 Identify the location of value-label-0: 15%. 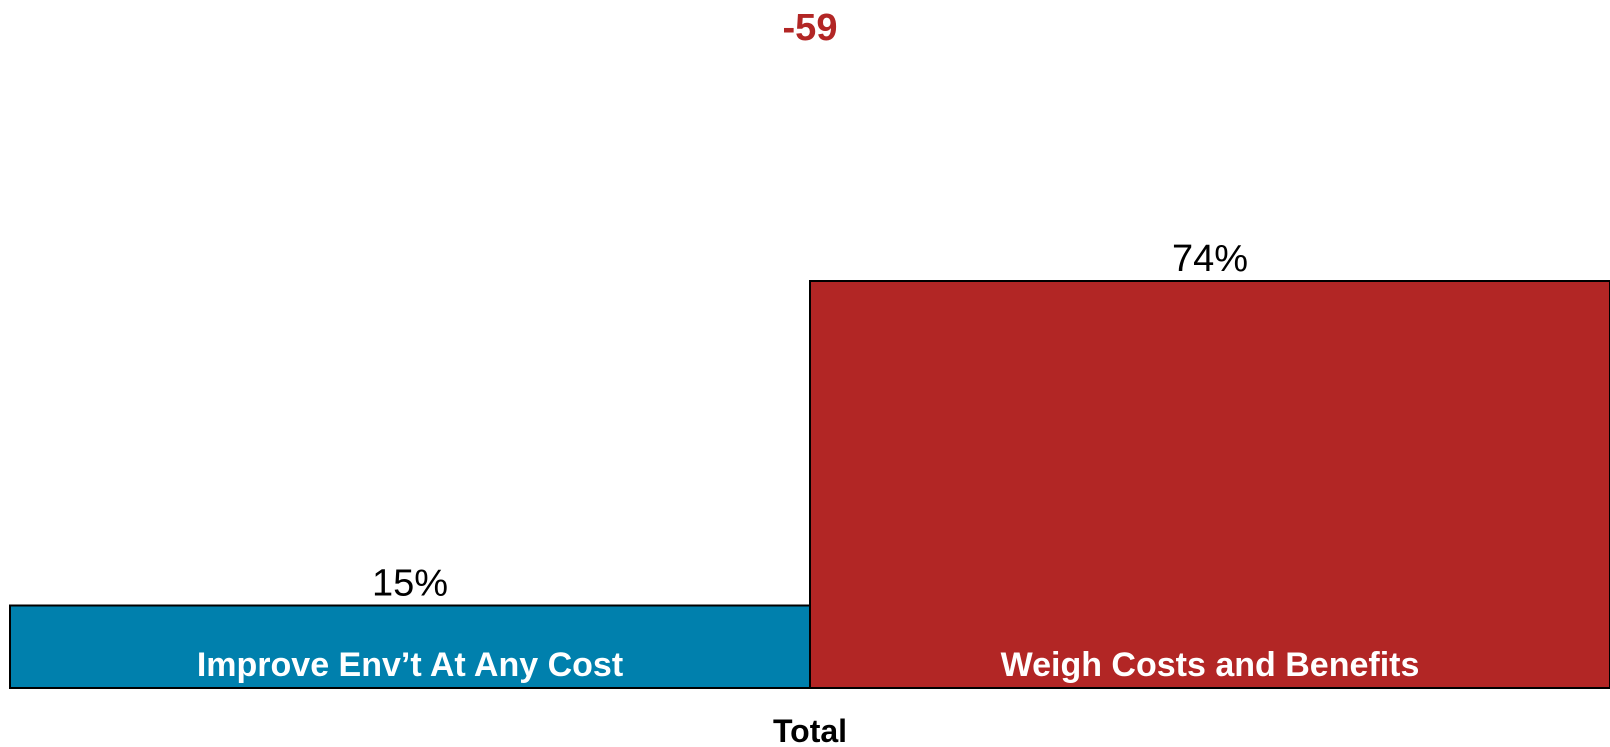
(410, 584).